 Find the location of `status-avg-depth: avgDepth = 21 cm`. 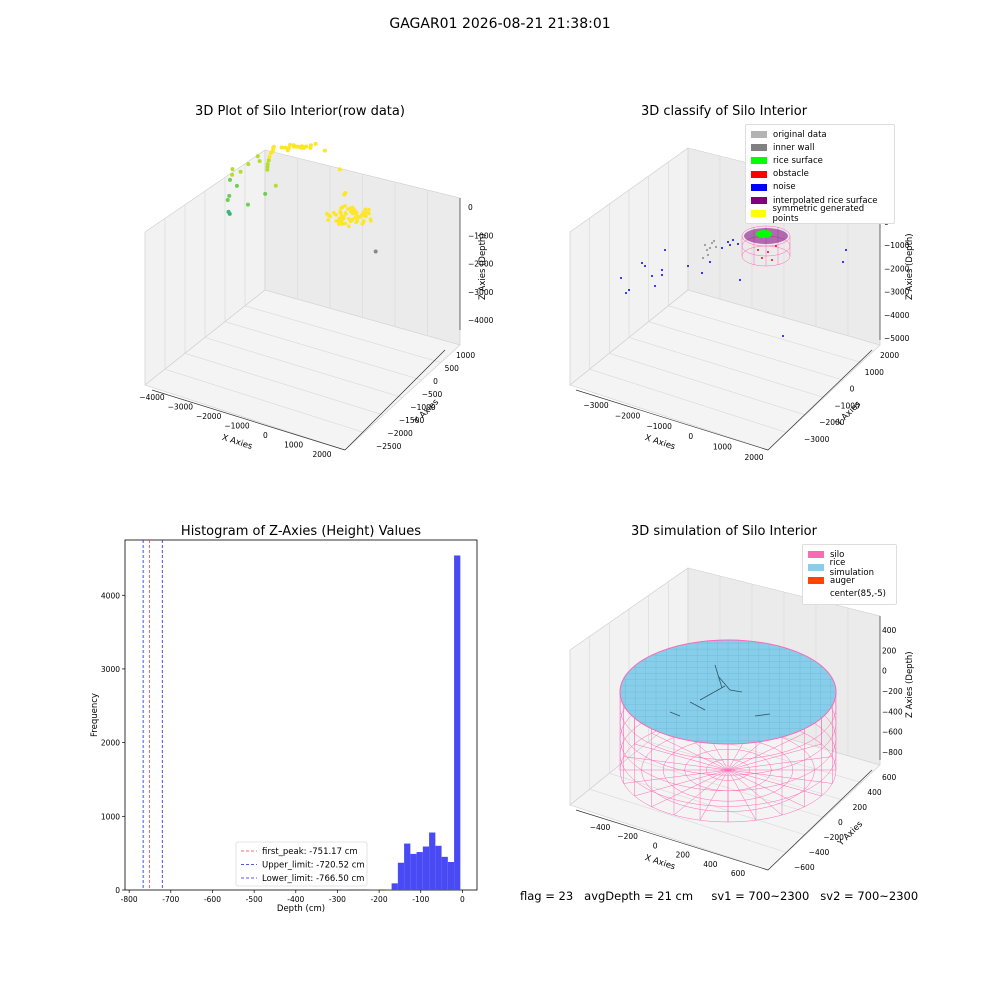

status-avg-depth: avgDepth = 21 cm is located at coordinates (639, 896).